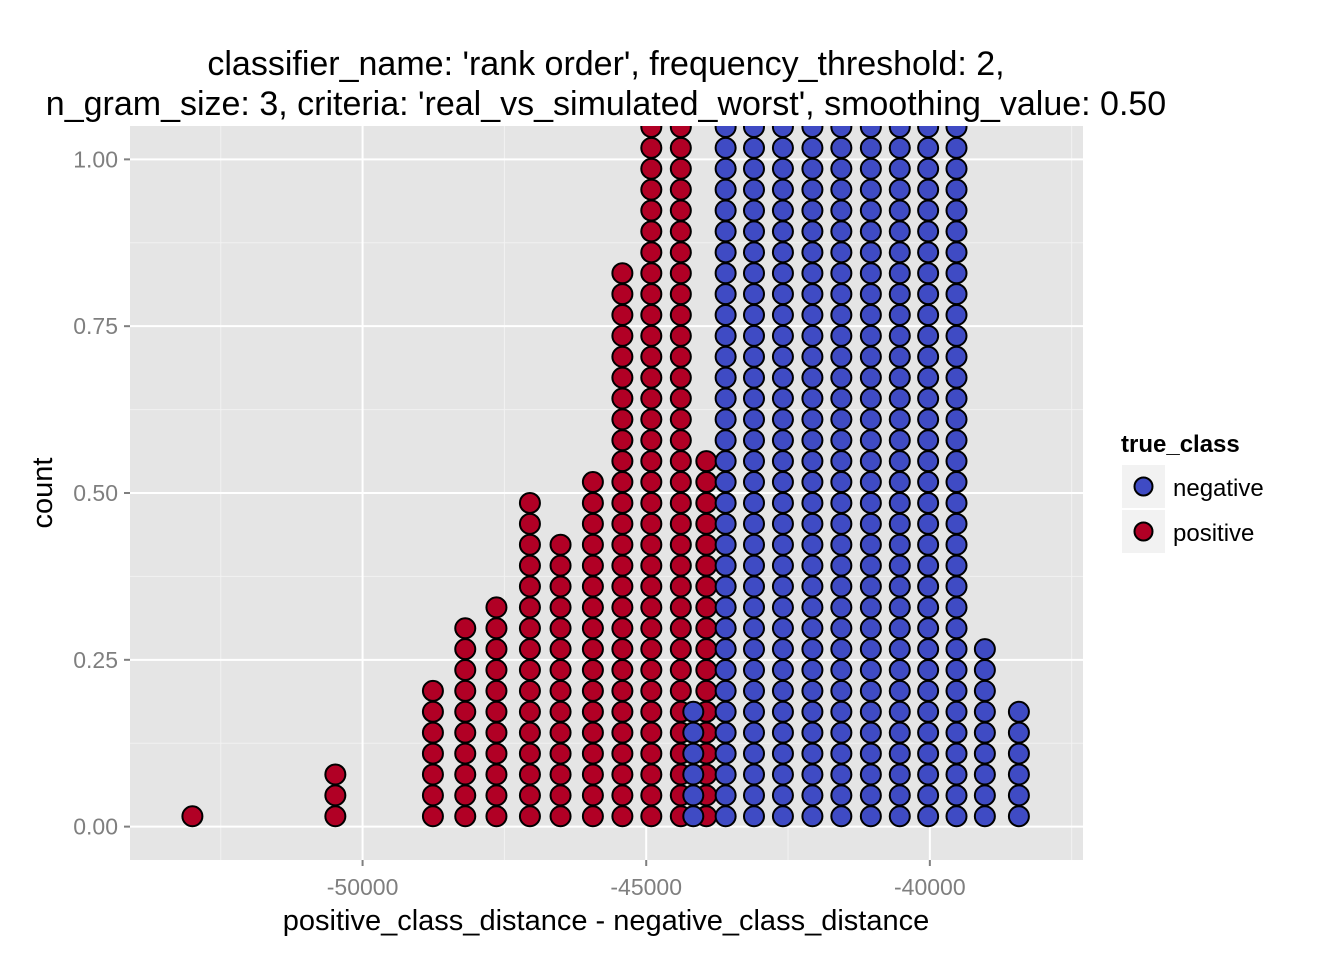  I want to click on y-tick-label: 0.75, so click(95, 326).